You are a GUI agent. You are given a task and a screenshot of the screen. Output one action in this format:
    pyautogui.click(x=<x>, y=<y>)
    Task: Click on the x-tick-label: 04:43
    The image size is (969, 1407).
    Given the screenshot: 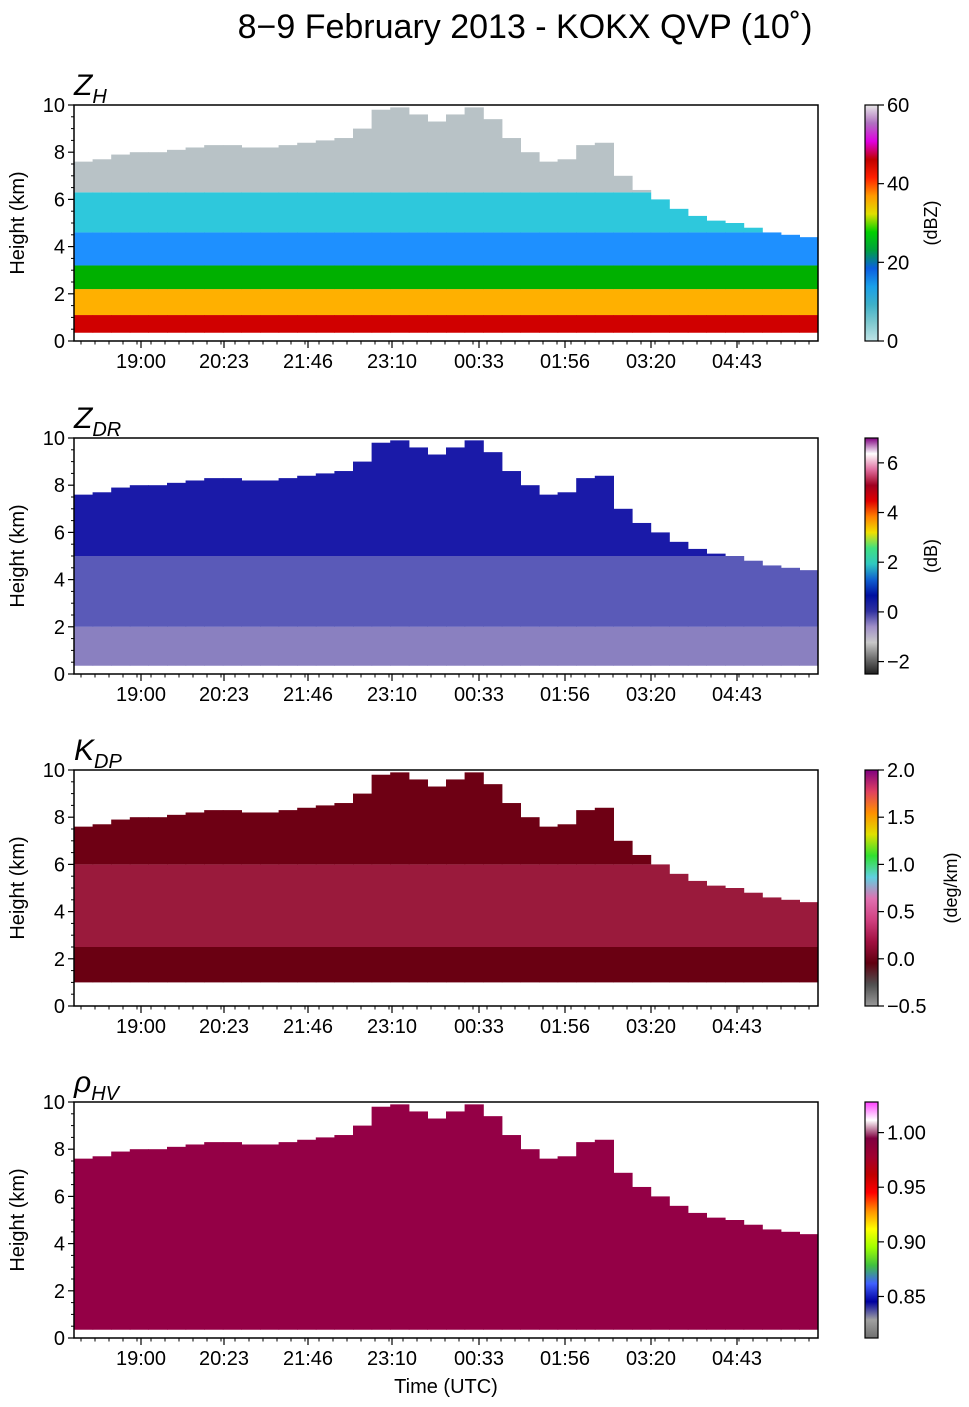 What is the action you would take?
    pyautogui.click(x=737, y=362)
    